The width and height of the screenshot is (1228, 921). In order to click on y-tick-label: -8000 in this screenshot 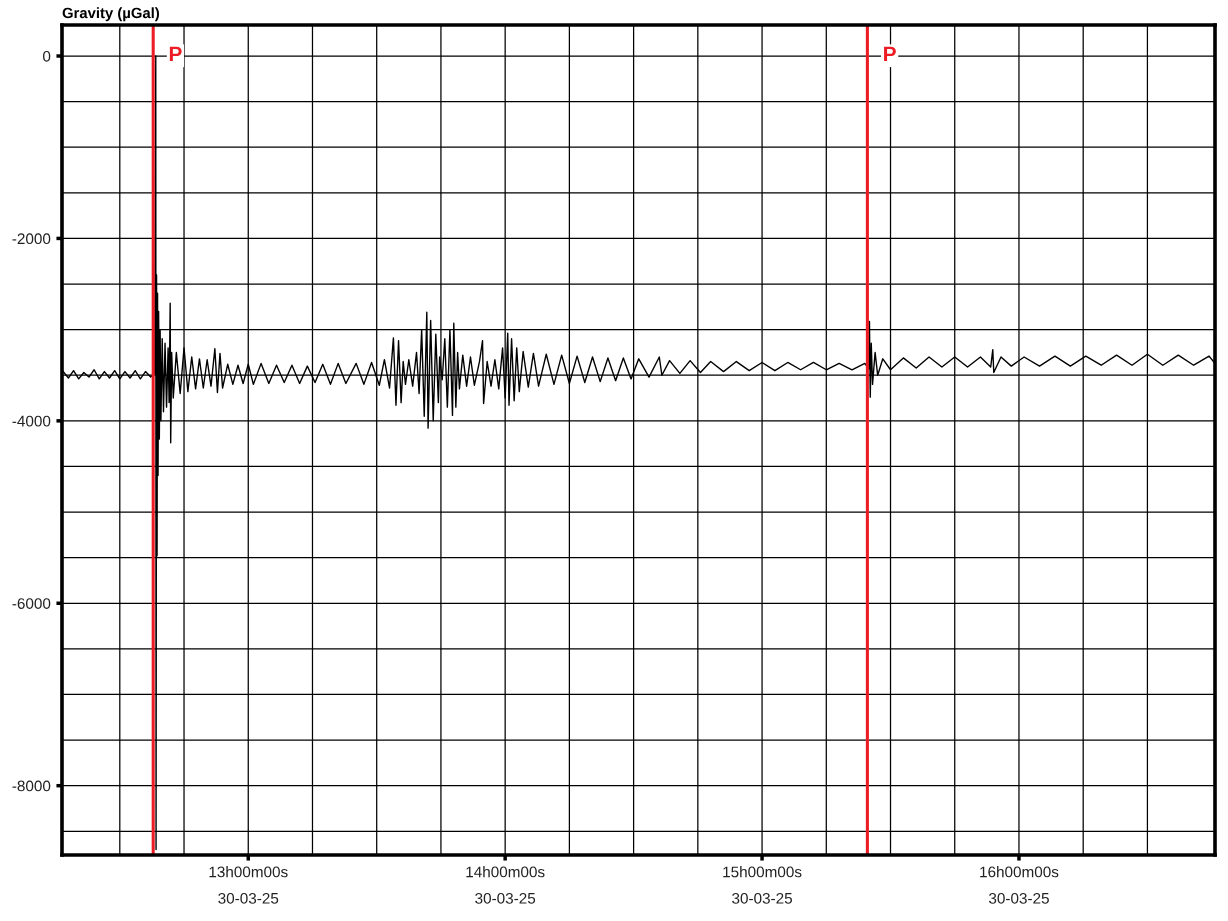, I will do `click(31, 786)`.